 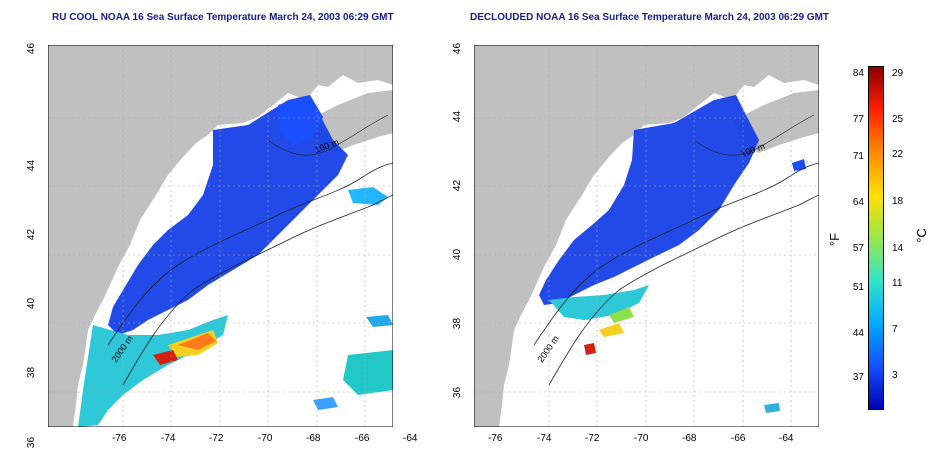 What do you see at coordinates (621, 315) in the screenshot?
I see `sst-green-patch` at bounding box center [621, 315].